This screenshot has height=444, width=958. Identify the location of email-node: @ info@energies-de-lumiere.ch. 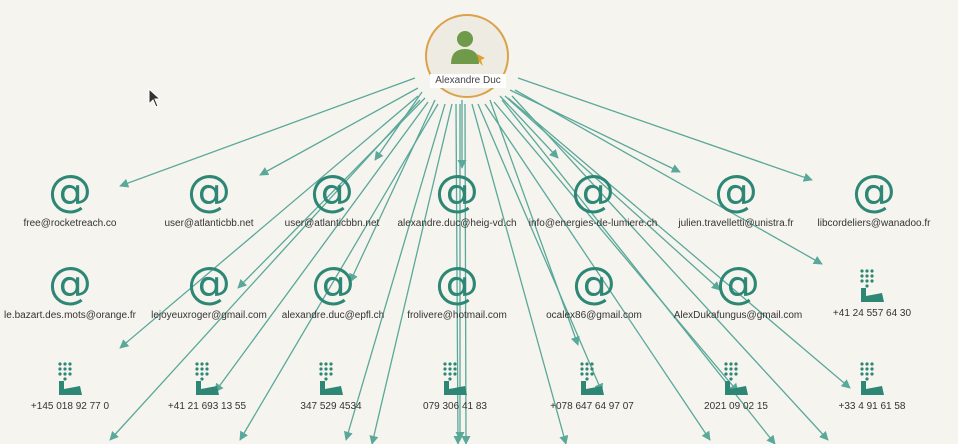
(593, 198).